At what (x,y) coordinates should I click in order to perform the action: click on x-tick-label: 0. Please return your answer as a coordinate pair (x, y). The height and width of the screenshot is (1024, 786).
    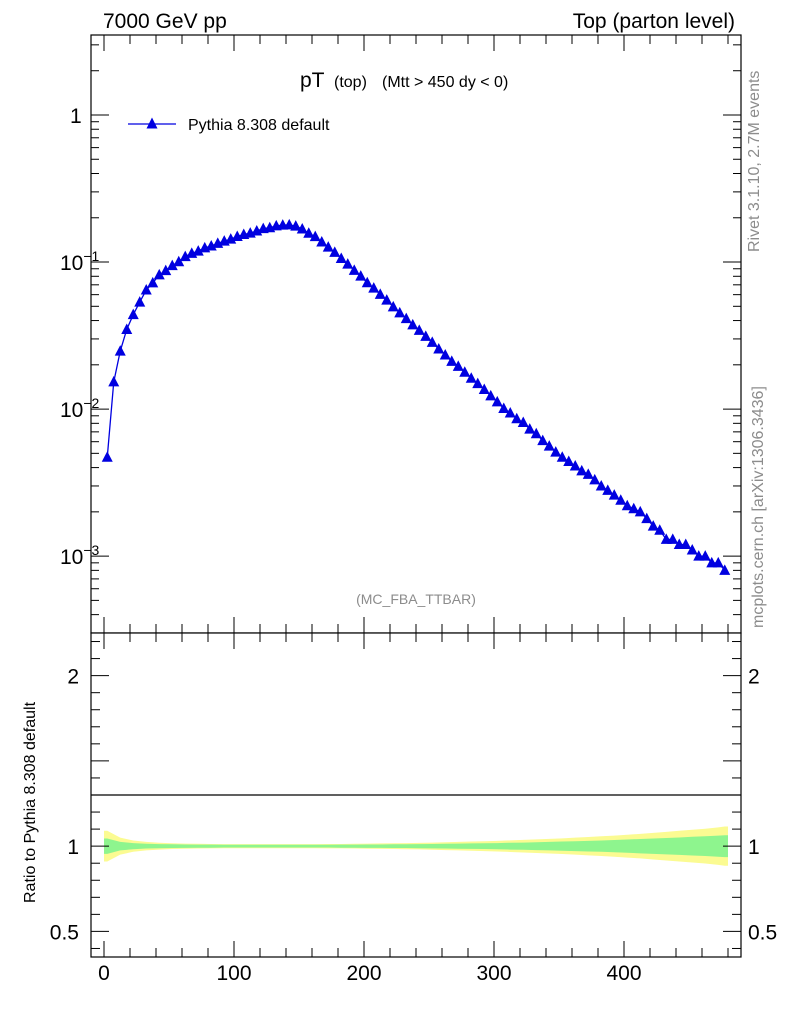
    Looking at the image, I should click on (104, 973).